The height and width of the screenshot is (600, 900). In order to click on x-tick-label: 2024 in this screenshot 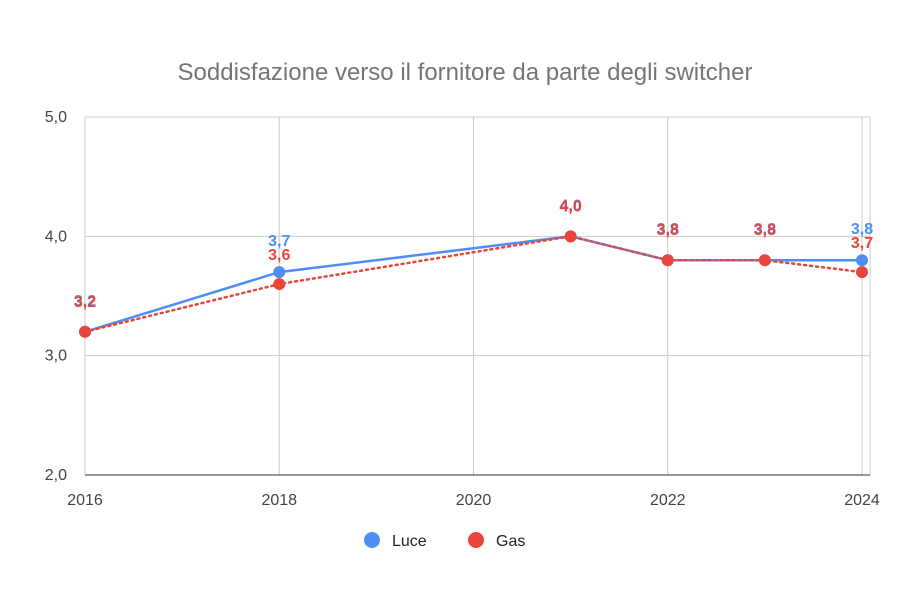, I will do `click(862, 500)`.